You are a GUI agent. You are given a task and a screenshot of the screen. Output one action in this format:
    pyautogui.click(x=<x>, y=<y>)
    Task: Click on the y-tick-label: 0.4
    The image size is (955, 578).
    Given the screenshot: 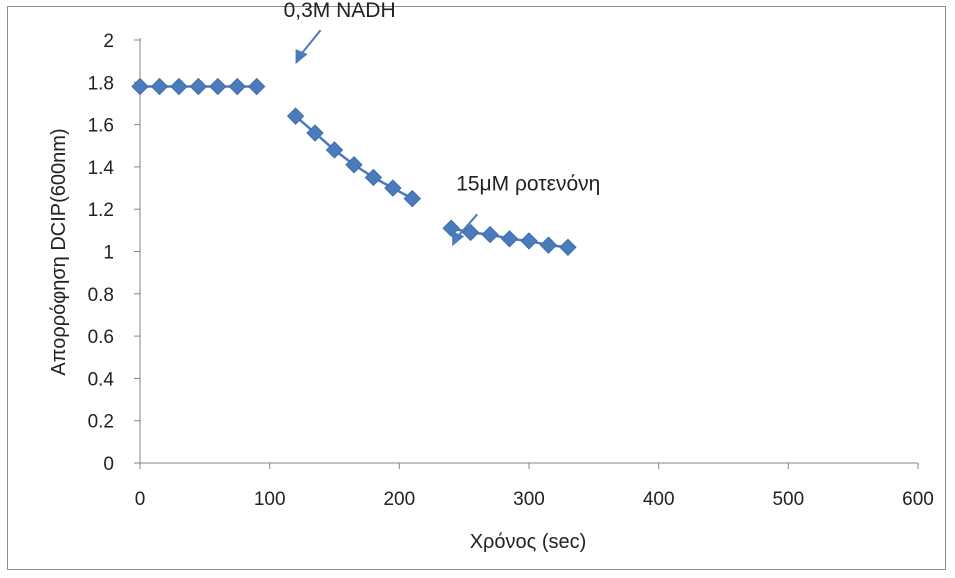 What is the action you would take?
    pyautogui.click(x=101, y=379)
    